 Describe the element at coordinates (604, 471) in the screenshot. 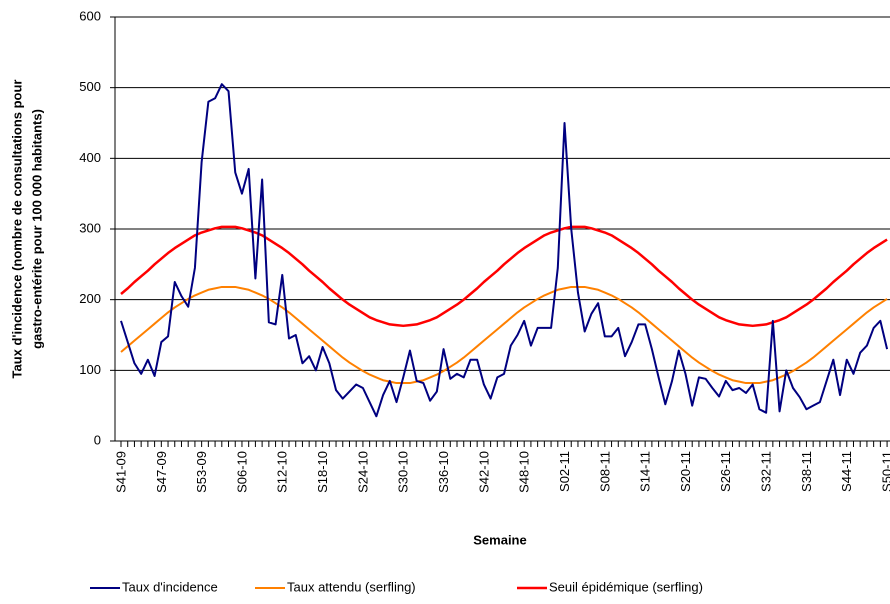

I see `x-tick-label: S08-11` at that location.